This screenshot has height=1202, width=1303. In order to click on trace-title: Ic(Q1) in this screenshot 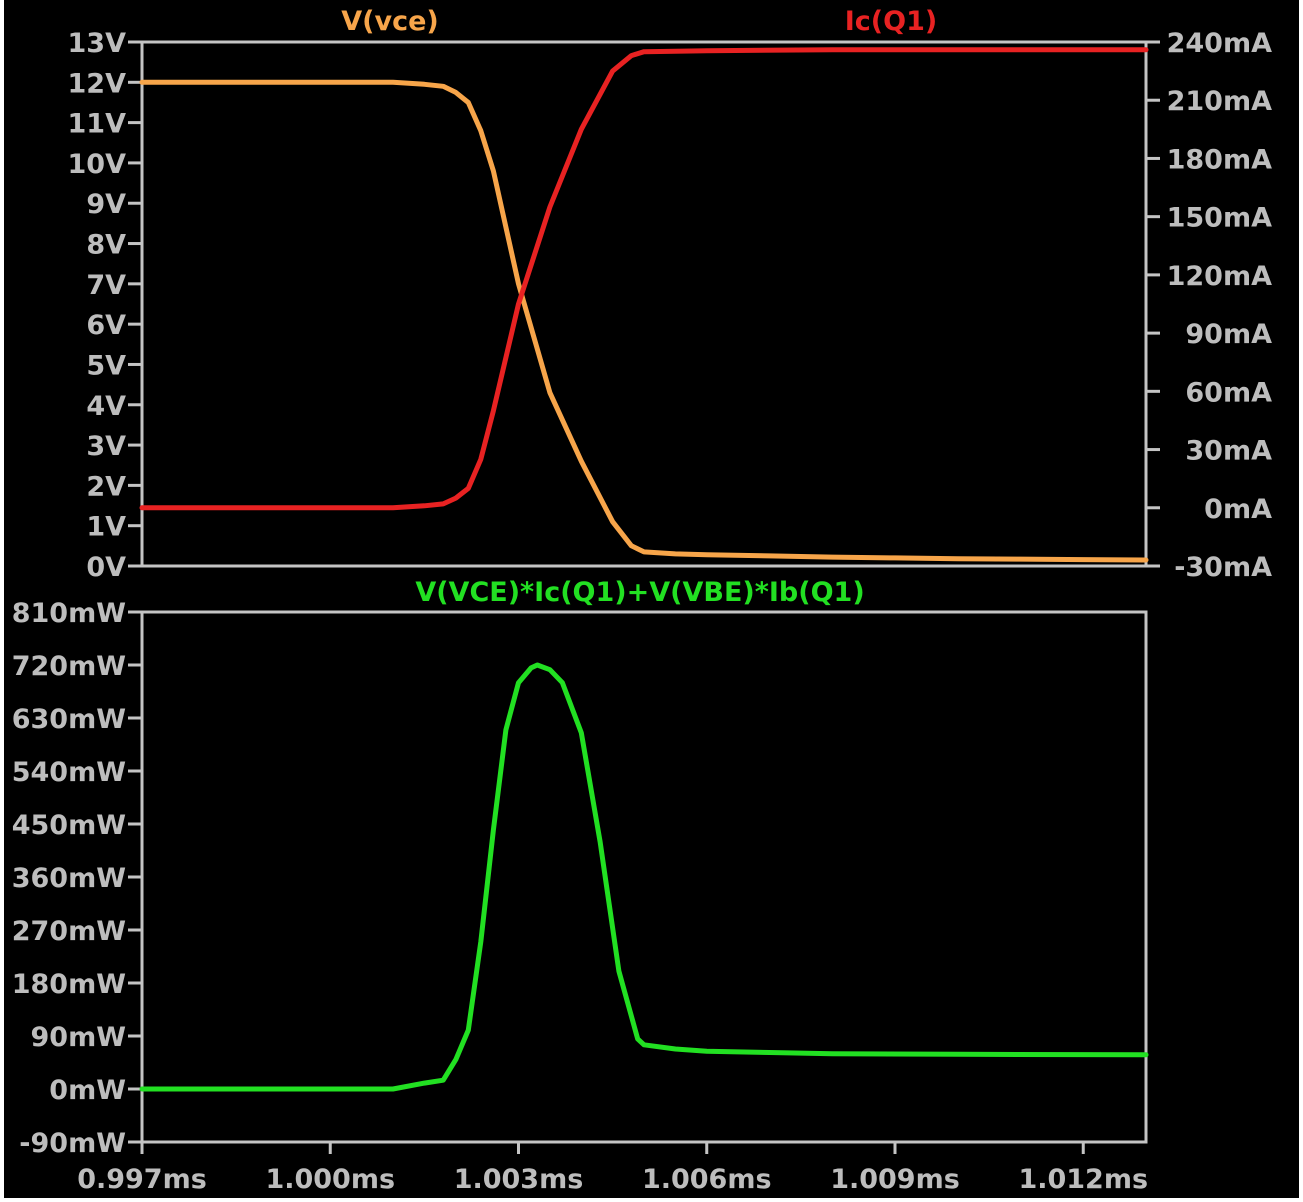, I will do `click(891, 21)`.